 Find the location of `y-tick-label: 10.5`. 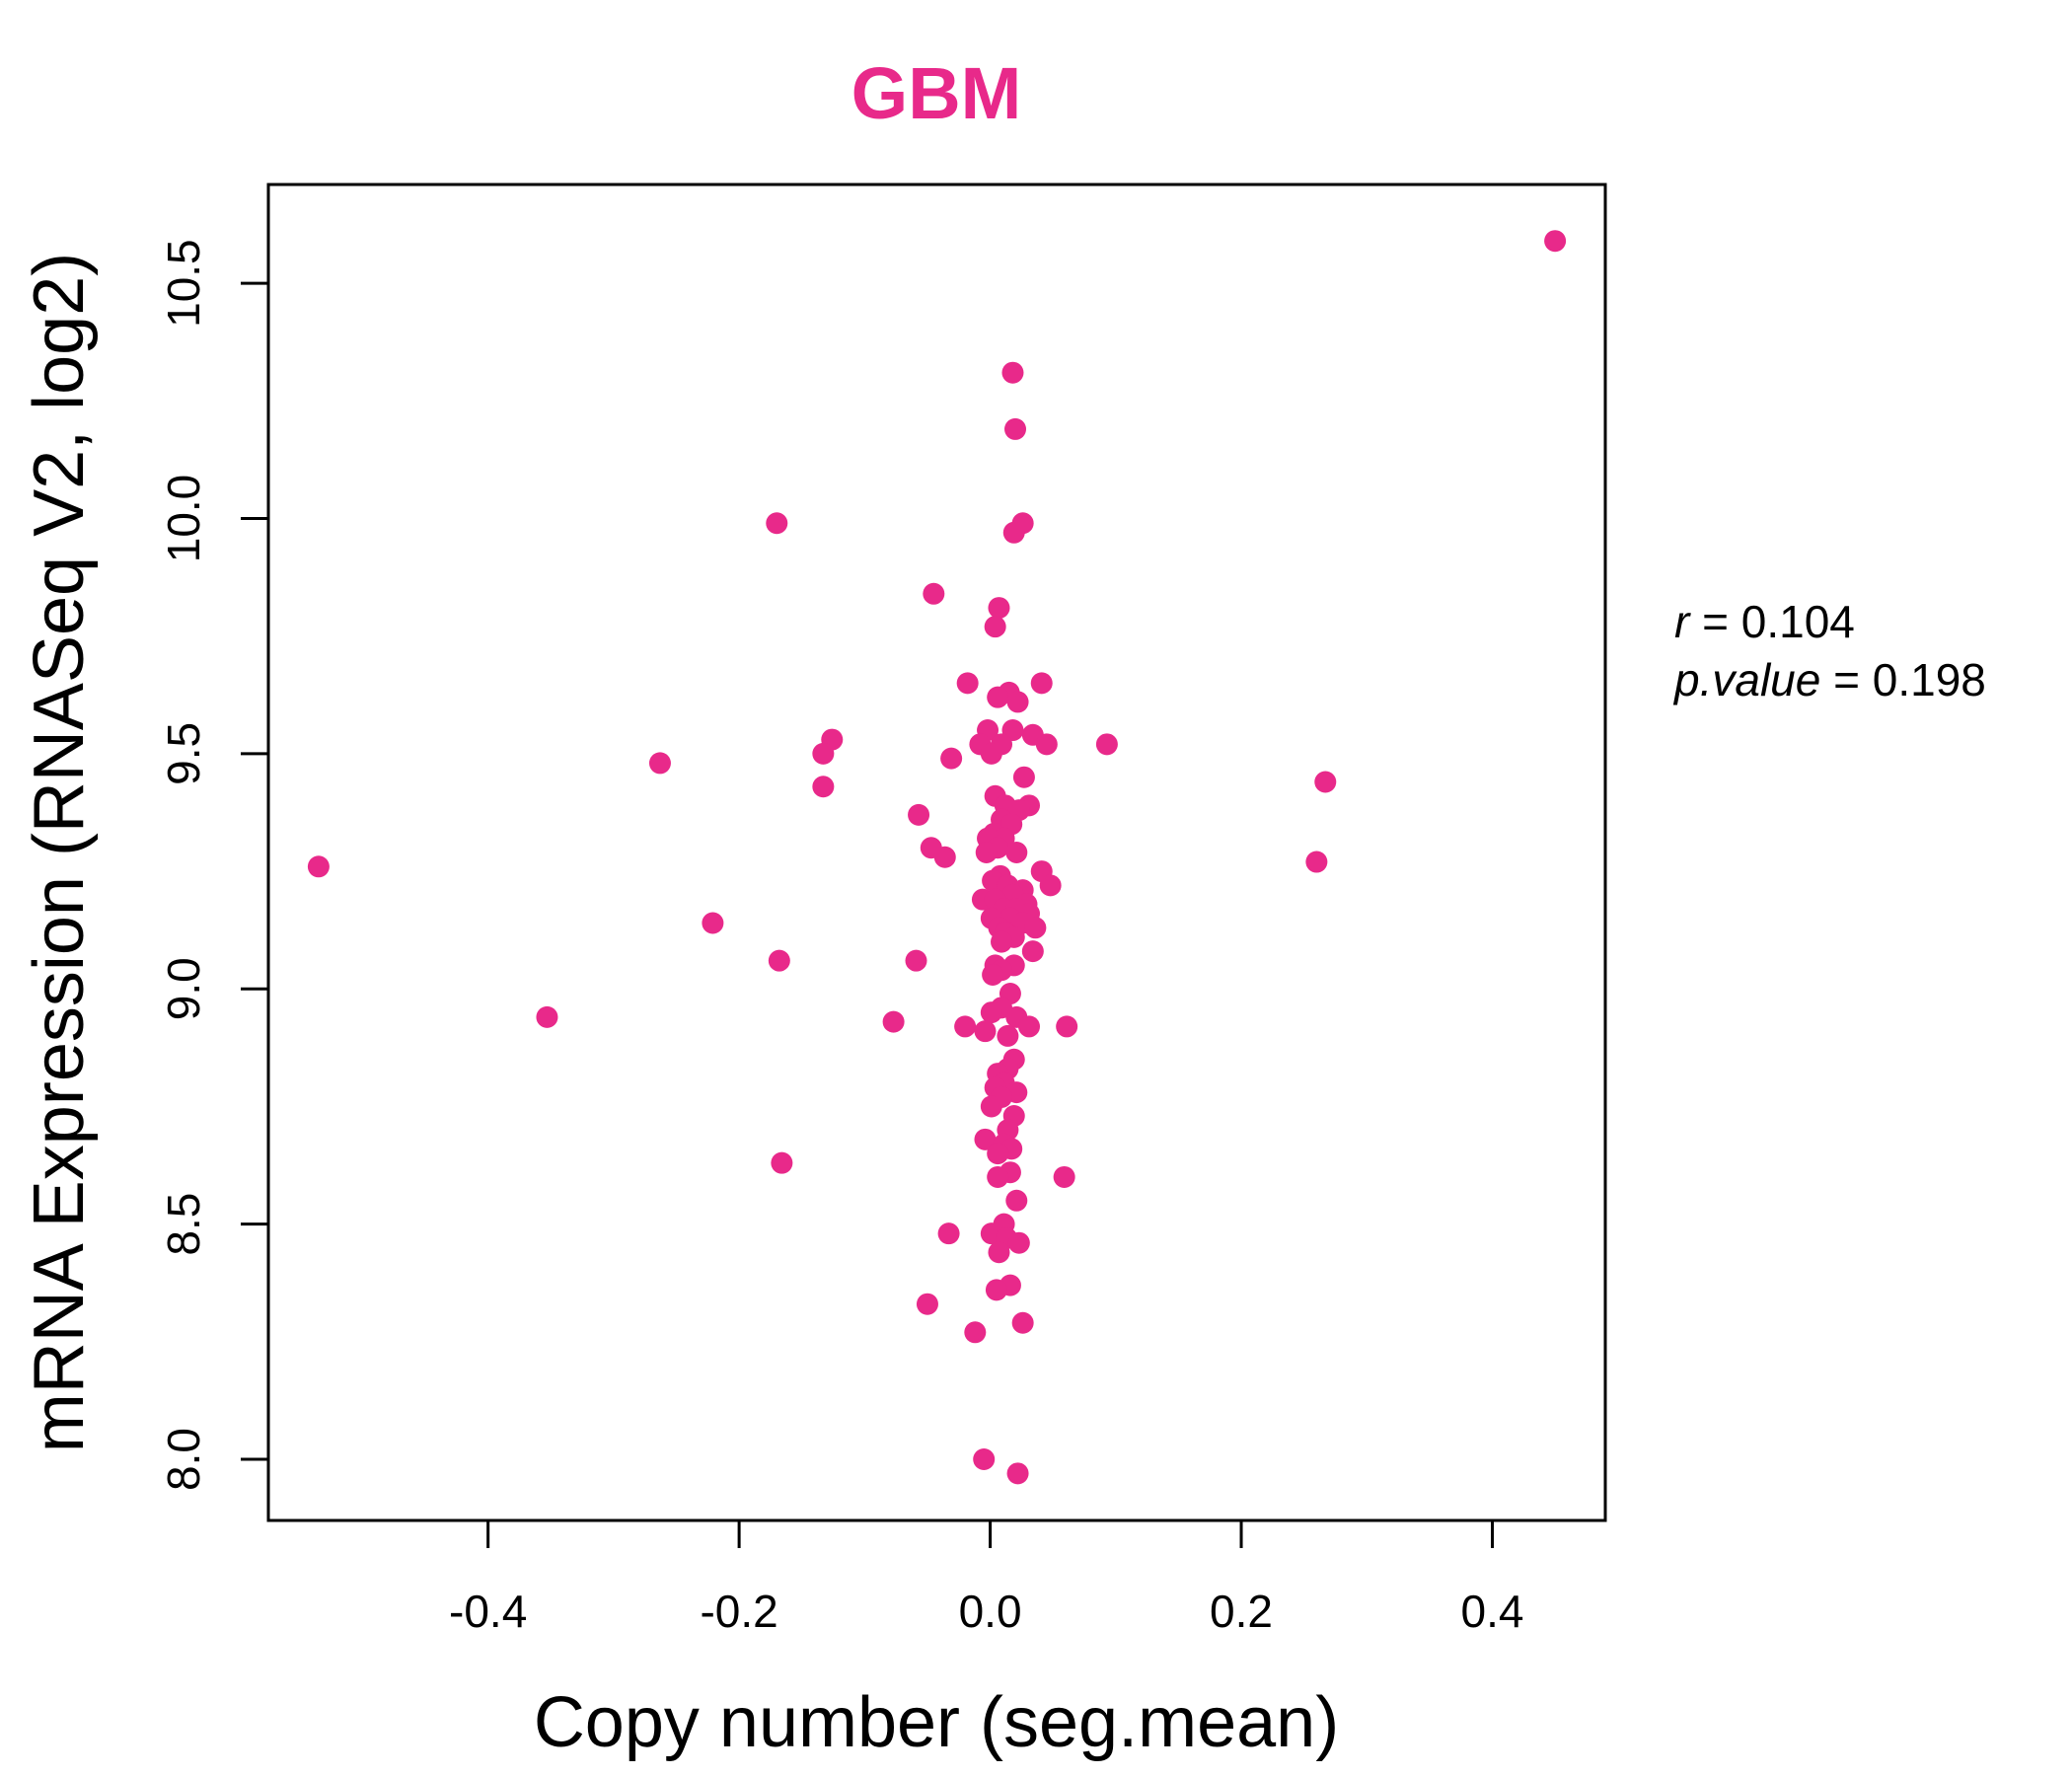

y-tick-label: 10.5 is located at coordinates (184, 283).